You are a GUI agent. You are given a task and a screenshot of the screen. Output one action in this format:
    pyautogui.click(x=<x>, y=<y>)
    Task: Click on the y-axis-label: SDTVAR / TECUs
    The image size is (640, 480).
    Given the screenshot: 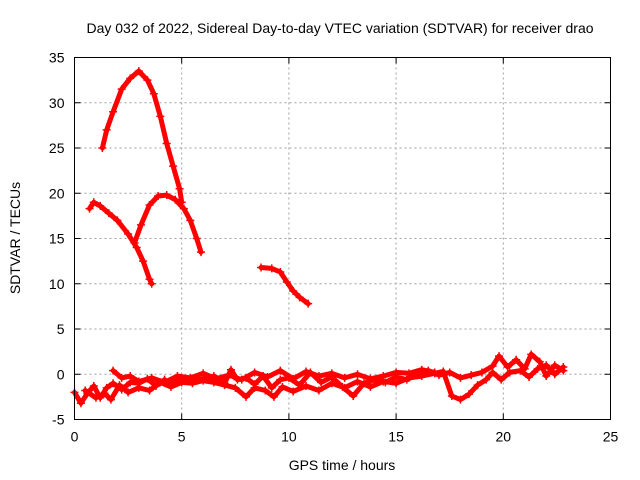 What is the action you would take?
    pyautogui.click(x=15, y=238)
    